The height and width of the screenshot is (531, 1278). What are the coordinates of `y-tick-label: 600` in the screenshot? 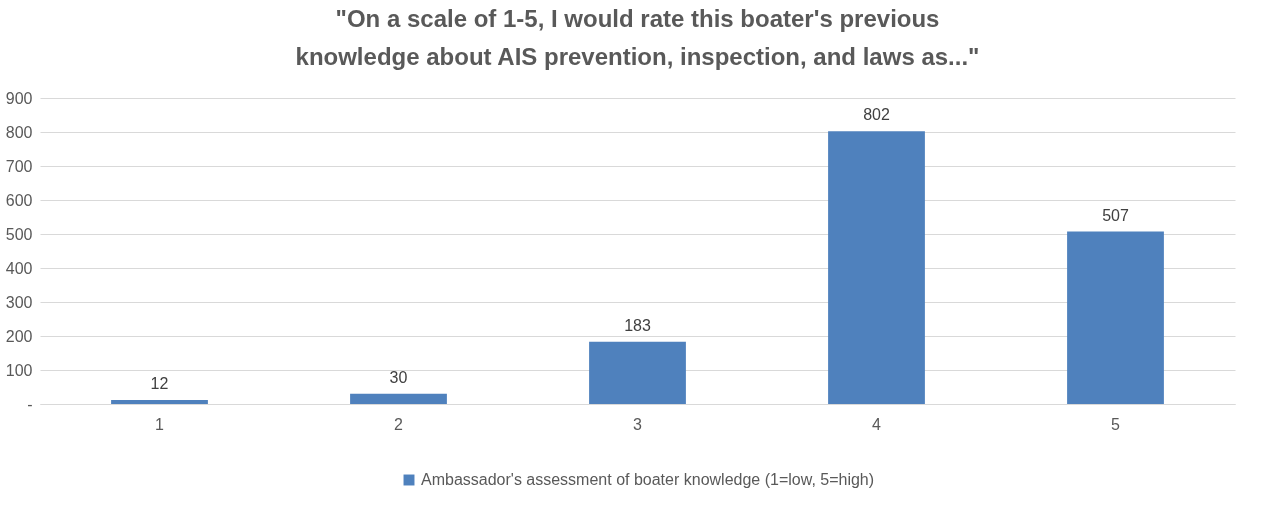 It's located at (19, 200).